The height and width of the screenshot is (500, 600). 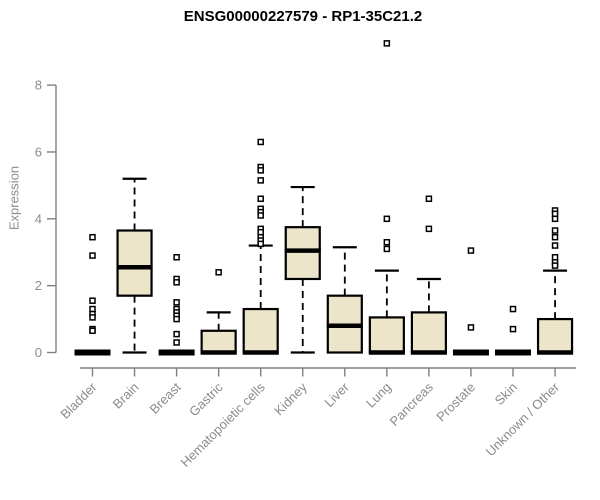 What do you see at coordinates (38, 352) in the screenshot?
I see `y-axis-tick-label: 0` at bounding box center [38, 352].